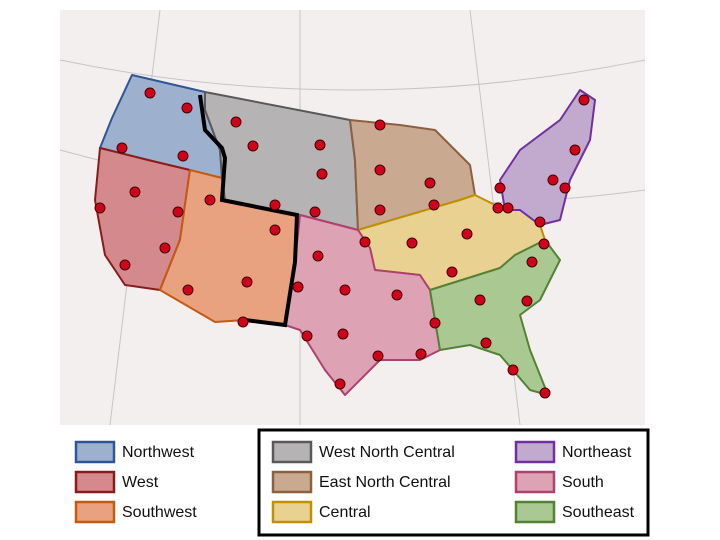  Describe the element at coordinates (159, 512) in the screenshot. I see `legend-label: Southwest` at that location.